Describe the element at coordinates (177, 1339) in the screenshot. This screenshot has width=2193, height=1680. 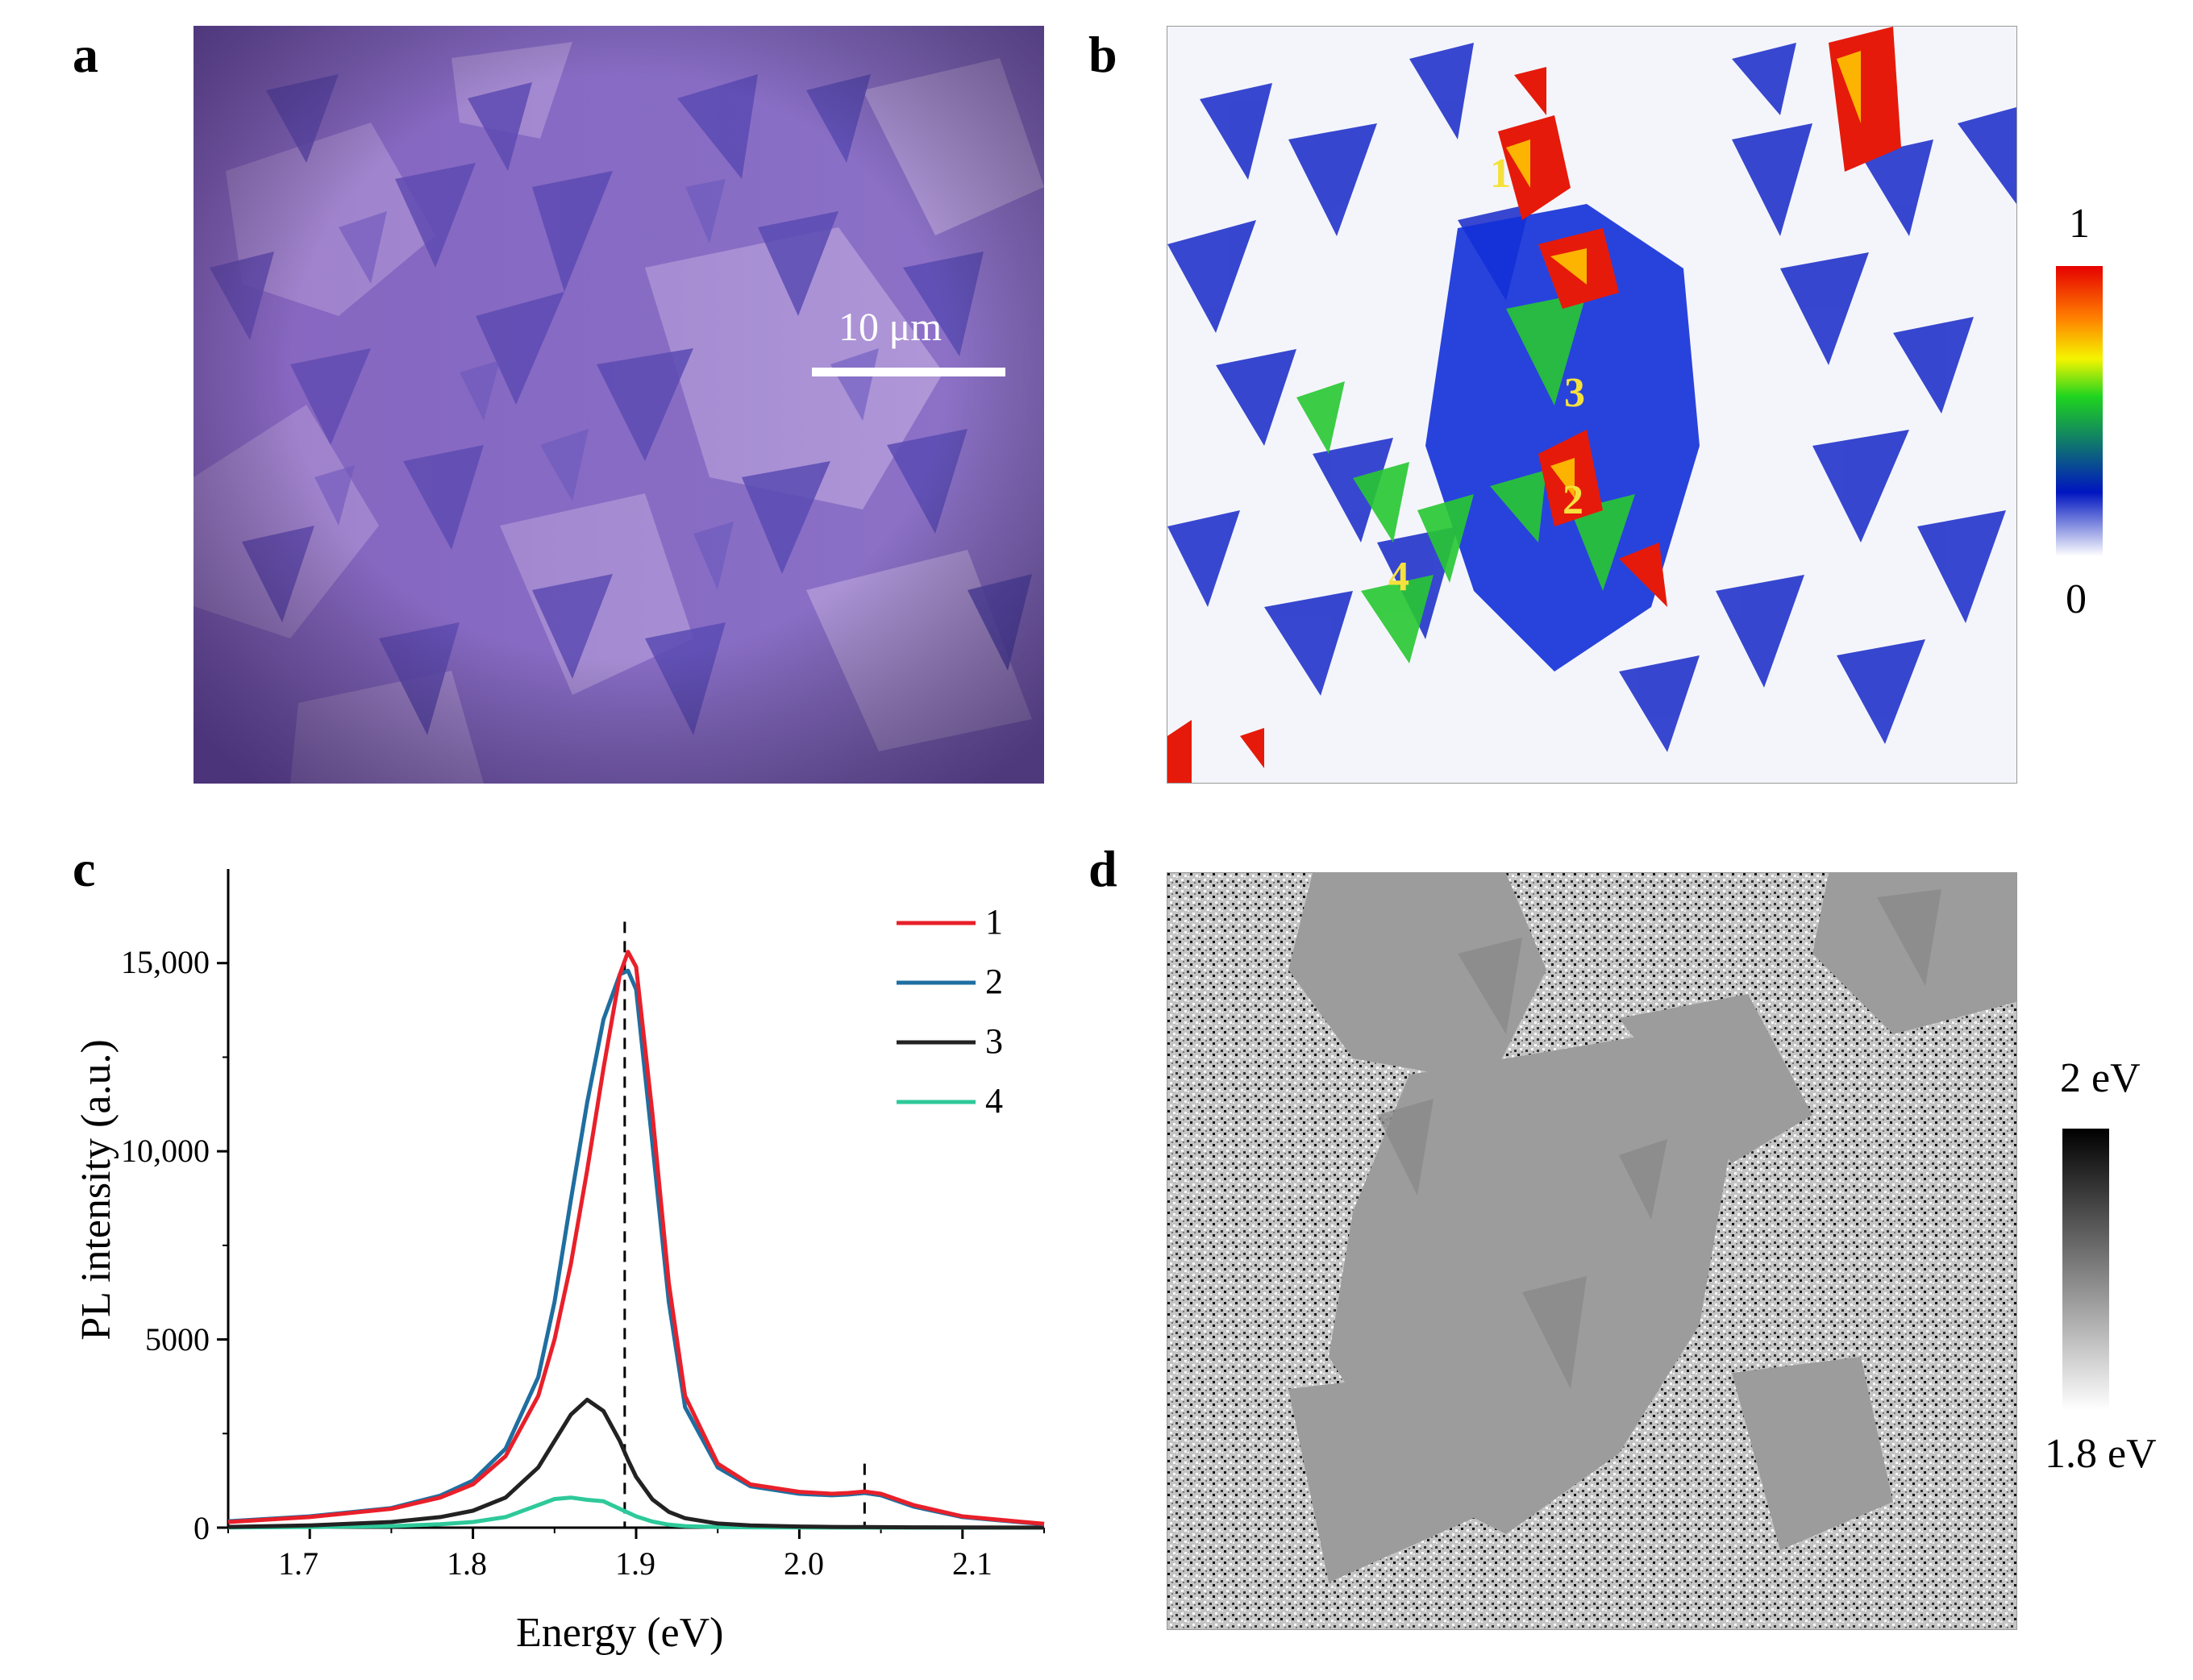
I see `y-tick-label: 5000` at that location.